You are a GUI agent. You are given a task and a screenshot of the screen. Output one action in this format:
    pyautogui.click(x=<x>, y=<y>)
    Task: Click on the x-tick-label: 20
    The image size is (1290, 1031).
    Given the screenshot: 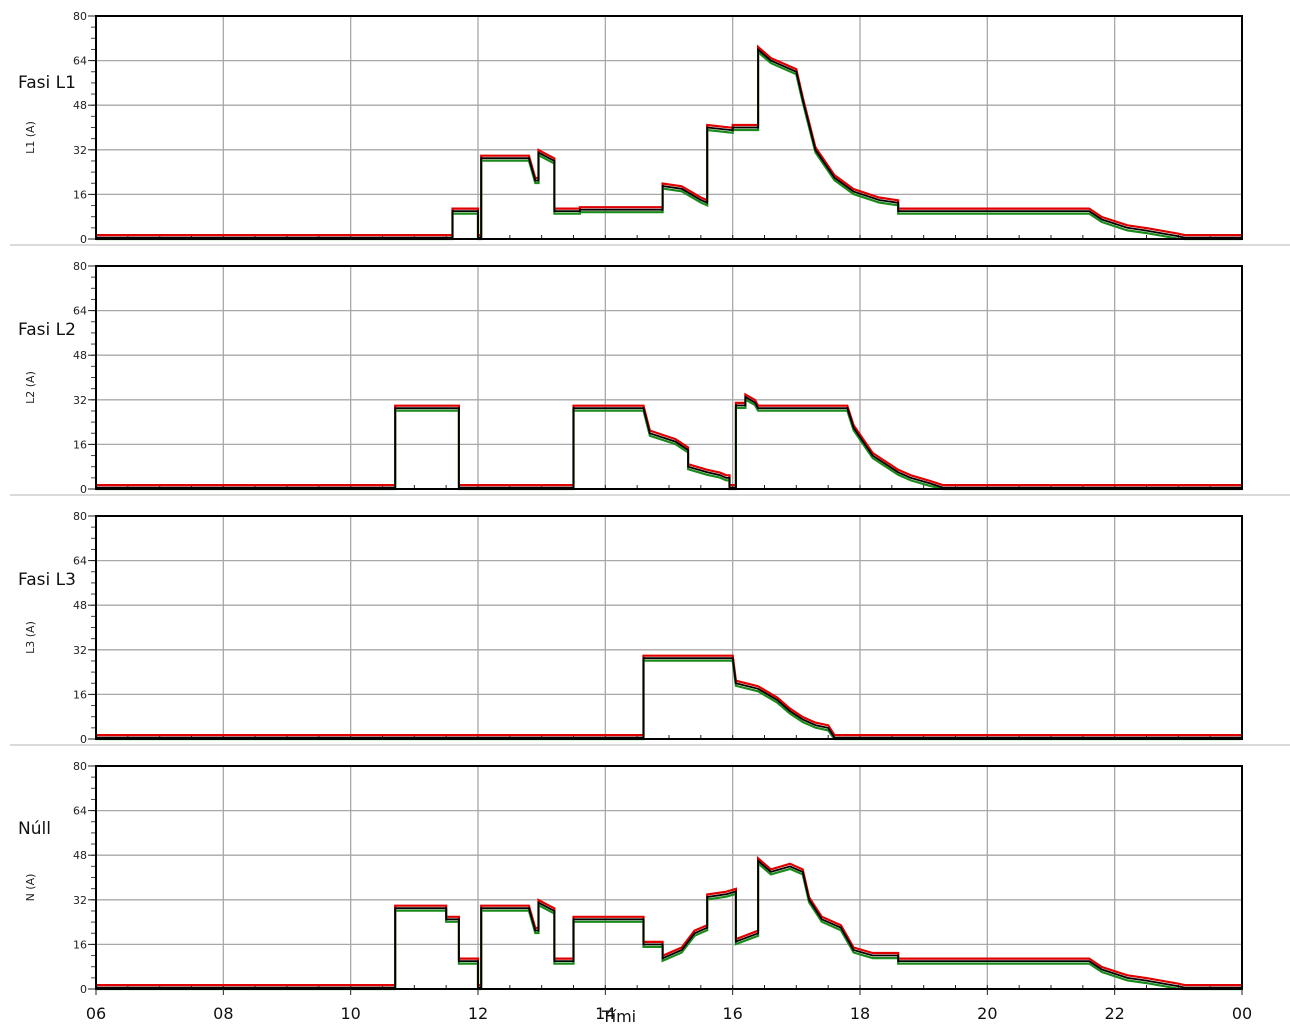 What is the action you would take?
    pyautogui.click(x=987, y=1013)
    